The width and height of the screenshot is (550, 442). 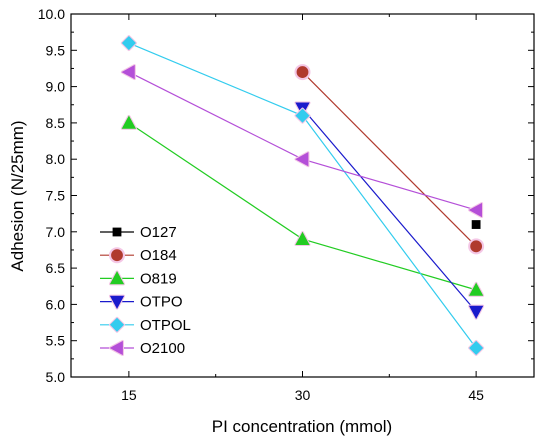 What do you see at coordinates (129, 395) in the screenshot?
I see `x-tick-label: 15` at bounding box center [129, 395].